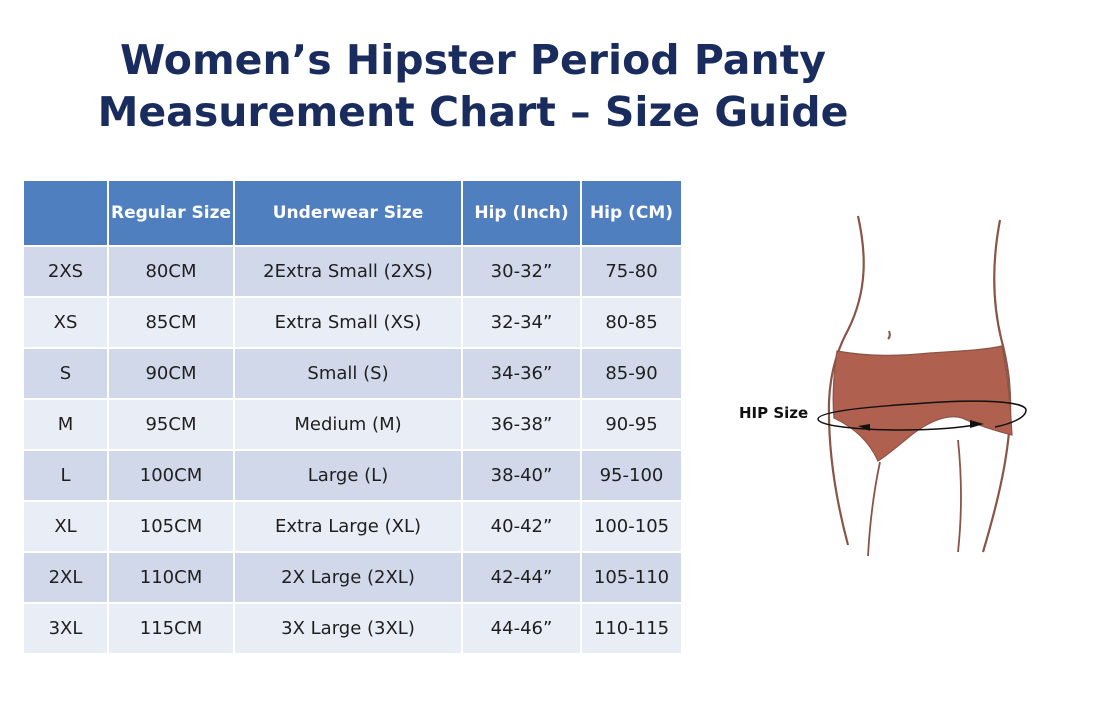  I want to click on cell-underwear-size: Medium (M), so click(348, 425).